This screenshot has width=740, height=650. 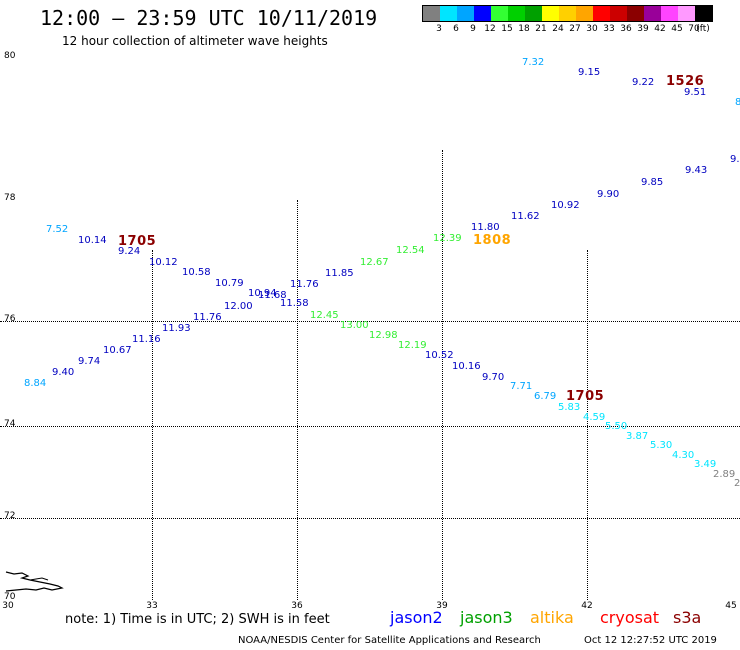 I want to click on swh-value: 4.30, so click(x=683, y=455).